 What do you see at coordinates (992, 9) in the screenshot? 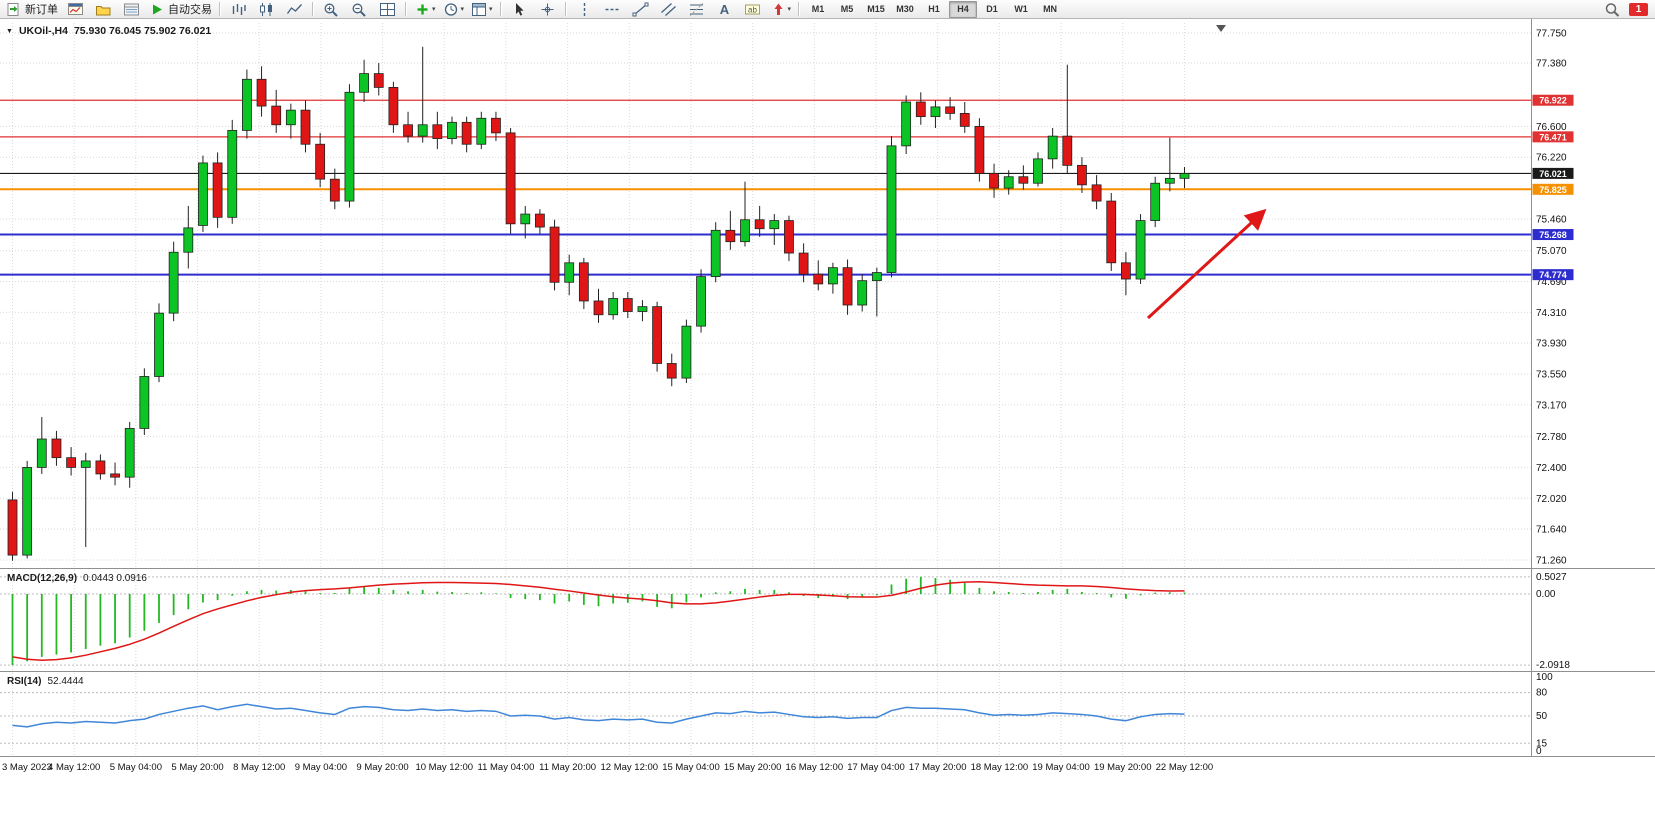
I see `timeframe-d1-button: D1` at bounding box center [992, 9].